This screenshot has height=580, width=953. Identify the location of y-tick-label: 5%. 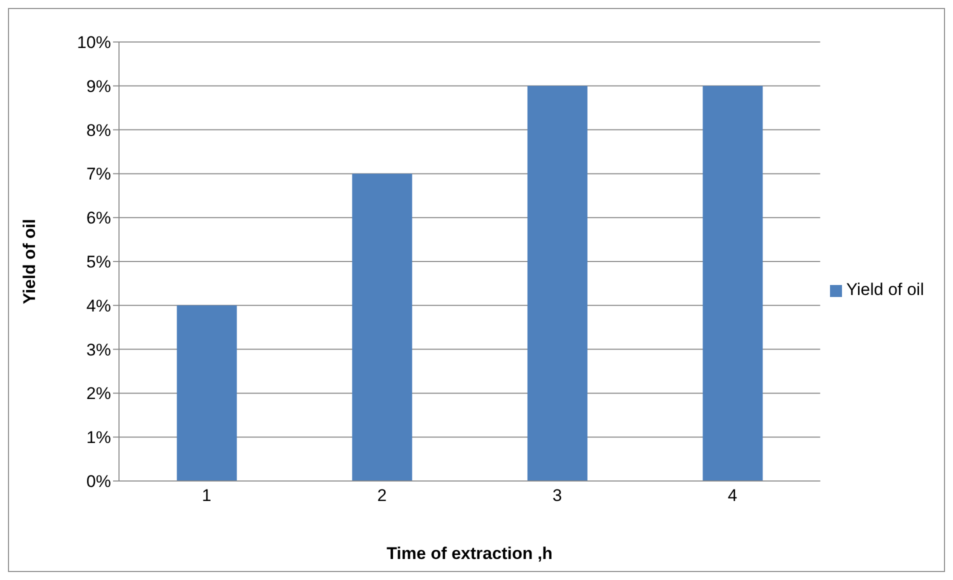
(98, 262).